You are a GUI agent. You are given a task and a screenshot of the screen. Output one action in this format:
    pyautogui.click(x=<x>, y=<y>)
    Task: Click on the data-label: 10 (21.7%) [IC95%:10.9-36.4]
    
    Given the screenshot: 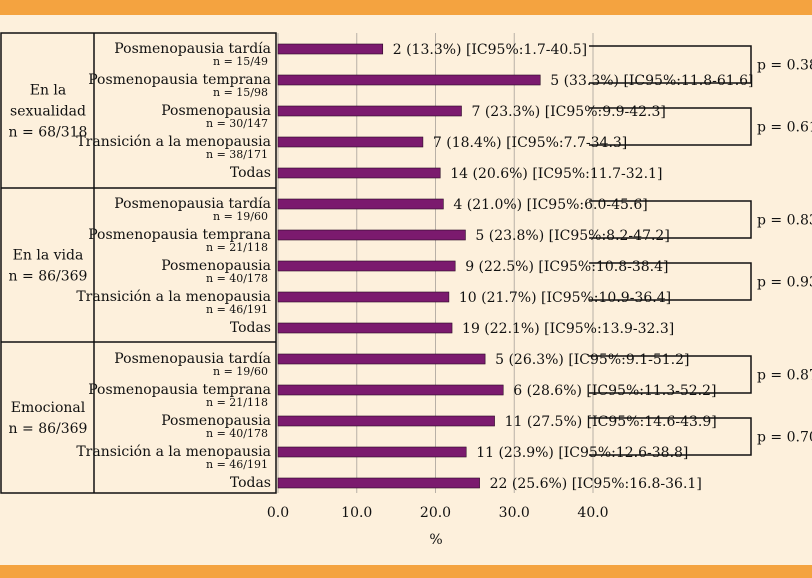 What is the action you would take?
    pyautogui.click(x=565, y=298)
    